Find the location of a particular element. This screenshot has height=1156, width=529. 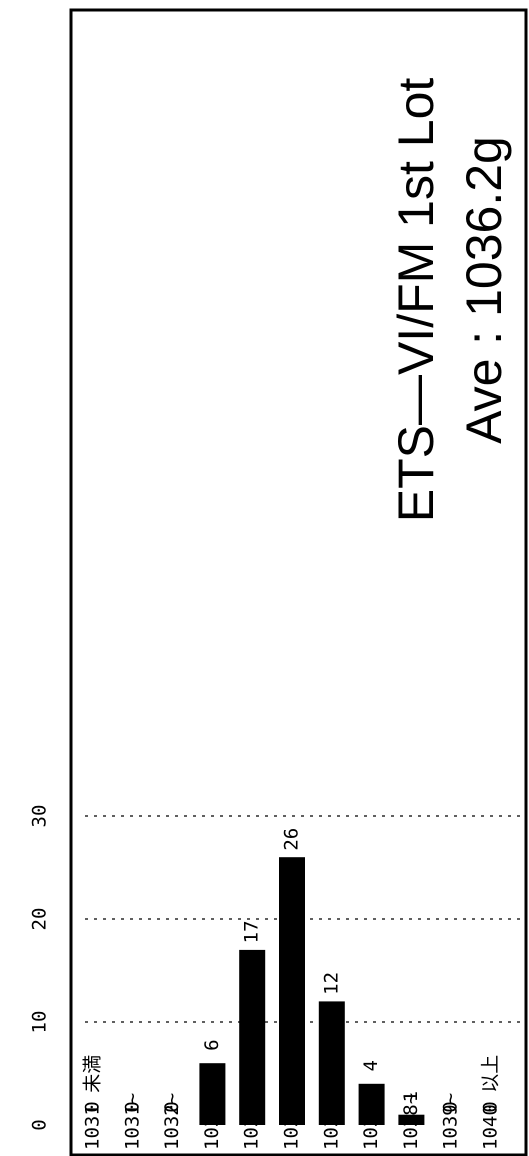

annotation-1: Ave : 1036.2g is located at coordinates (484, 290).